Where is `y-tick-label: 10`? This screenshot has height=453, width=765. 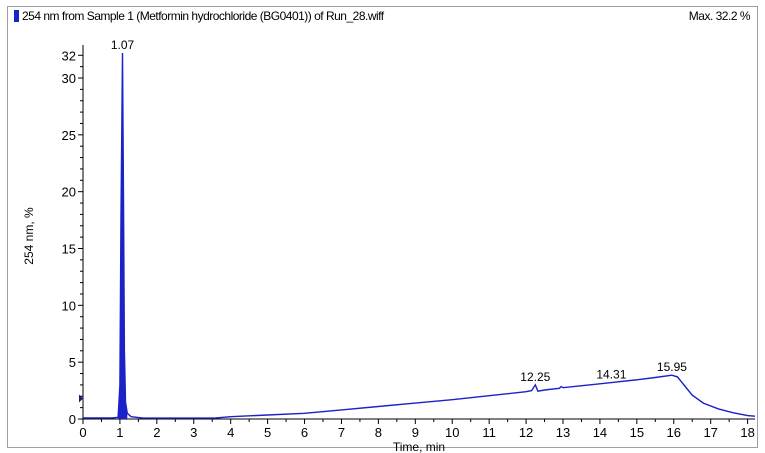
y-tick-label: 10 is located at coordinates (69, 305).